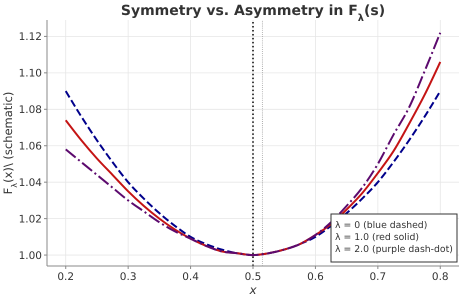 The image size is (474, 297). I want to click on y-tick-label: 1.04, so click(30, 182).